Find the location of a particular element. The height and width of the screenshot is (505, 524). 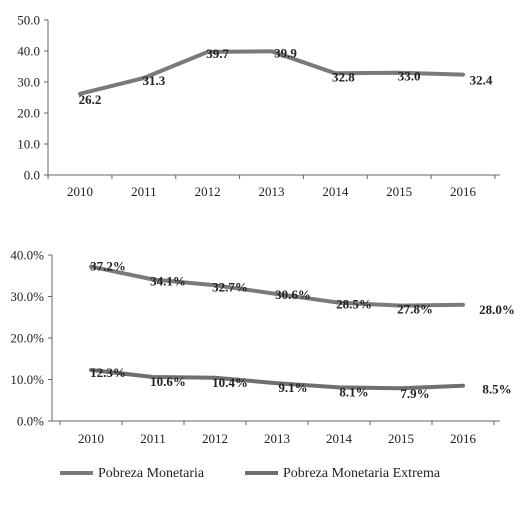

data-label: 12.3% is located at coordinates (108, 372).